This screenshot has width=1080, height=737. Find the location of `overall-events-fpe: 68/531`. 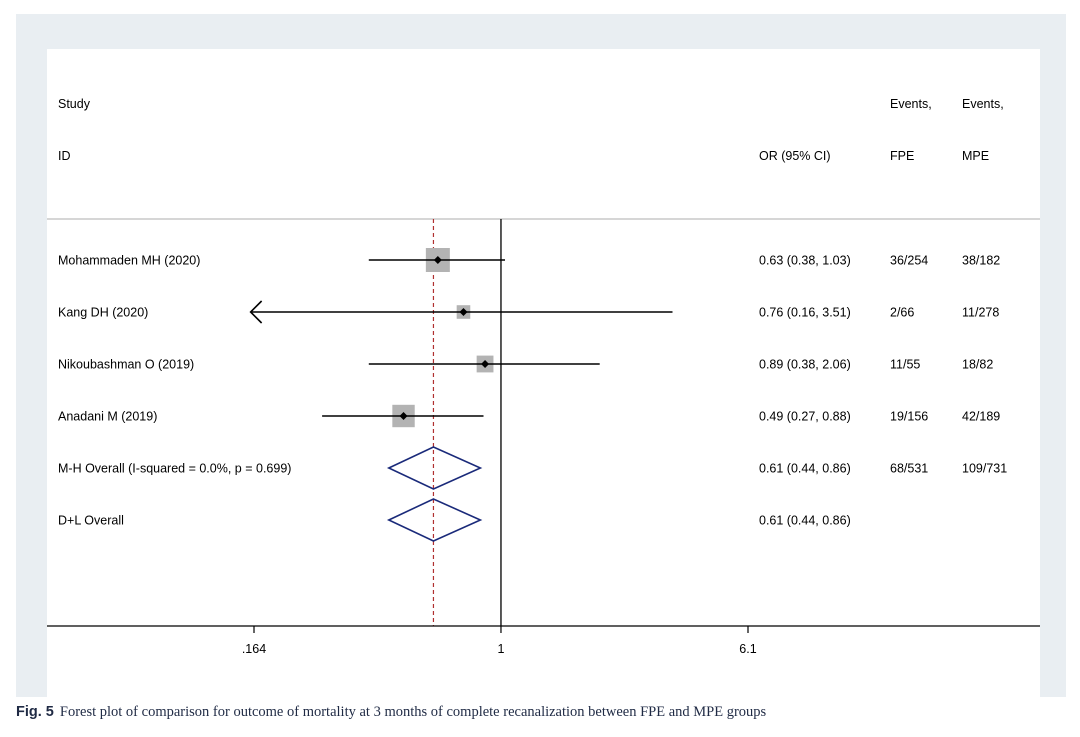

overall-events-fpe: 68/531 is located at coordinates (909, 469).